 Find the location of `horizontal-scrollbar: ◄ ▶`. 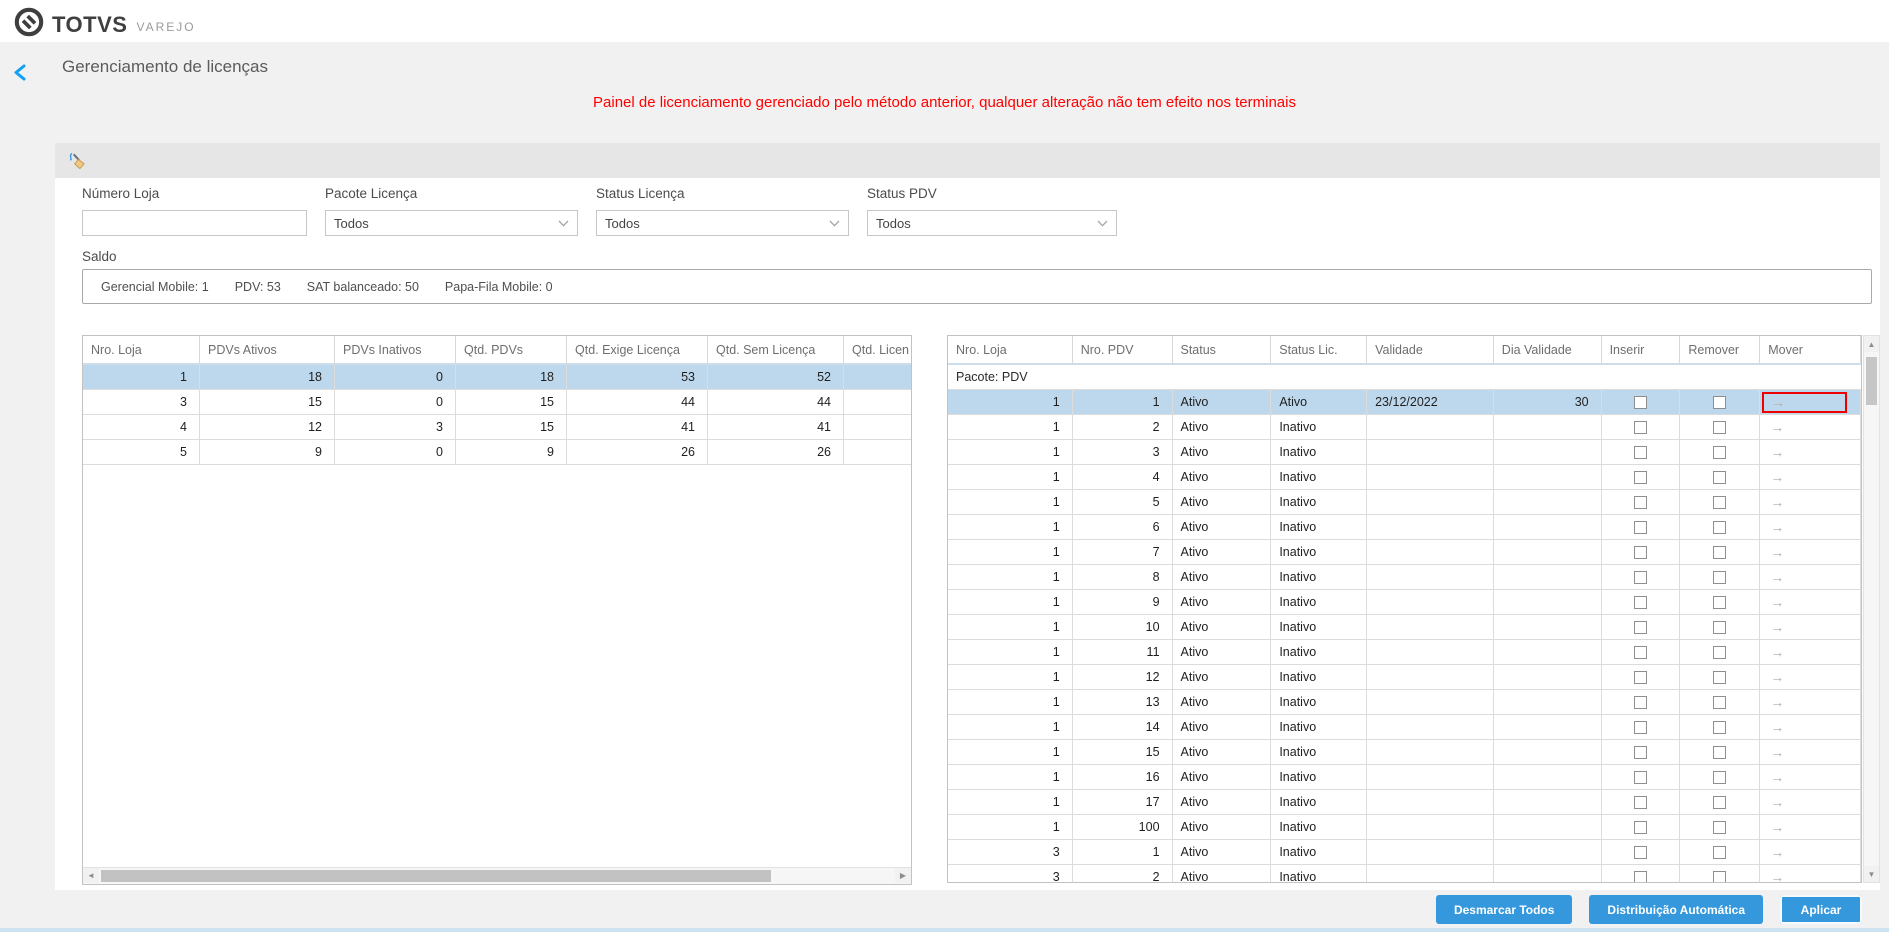

horizontal-scrollbar: ◄ ▶ is located at coordinates (497, 875).